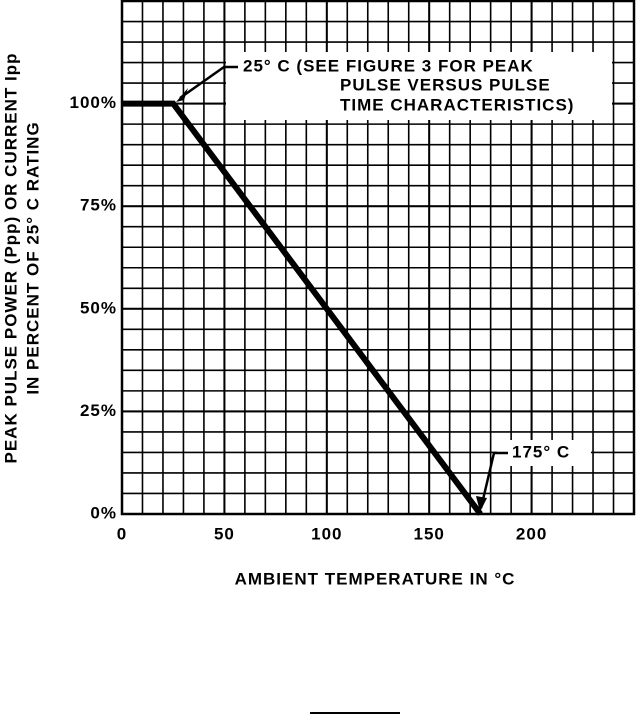 This screenshot has height=721, width=636. Describe the element at coordinates (103, 512) in the screenshot. I see `y-tick-label: 0%` at that location.